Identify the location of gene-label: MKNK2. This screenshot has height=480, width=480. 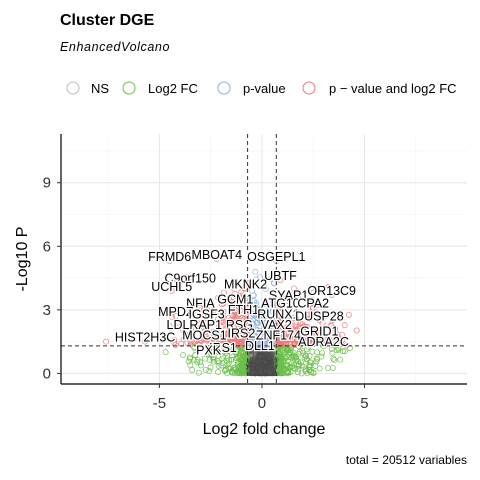
(245, 285).